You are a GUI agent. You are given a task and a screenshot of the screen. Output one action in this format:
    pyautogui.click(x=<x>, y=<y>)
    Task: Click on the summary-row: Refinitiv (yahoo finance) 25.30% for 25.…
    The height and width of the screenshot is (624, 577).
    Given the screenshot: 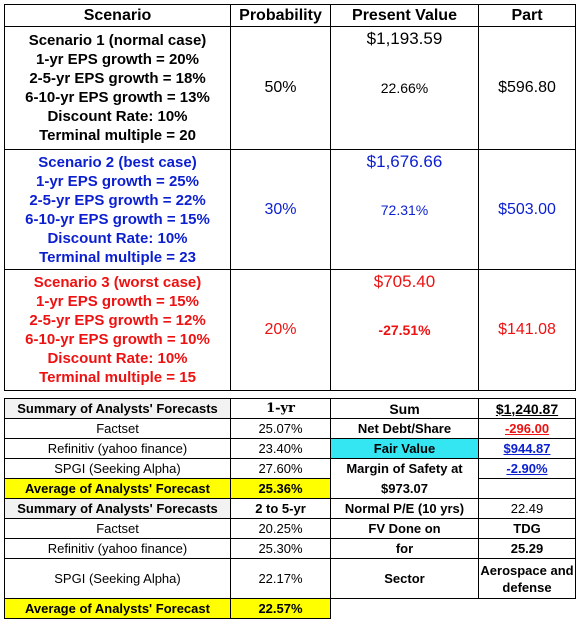 What is the action you would take?
    pyautogui.click(x=290, y=548)
    